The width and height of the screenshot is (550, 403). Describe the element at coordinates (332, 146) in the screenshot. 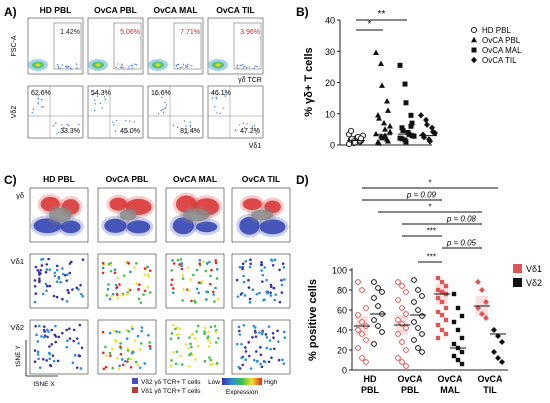

I see `b-y-tick-label: 0` at that location.